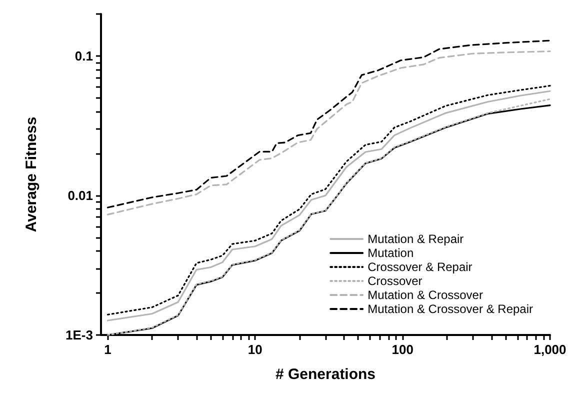  Describe the element at coordinates (31, 174) in the screenshot. I see `y-axis-title: Average Fitness` at that location.